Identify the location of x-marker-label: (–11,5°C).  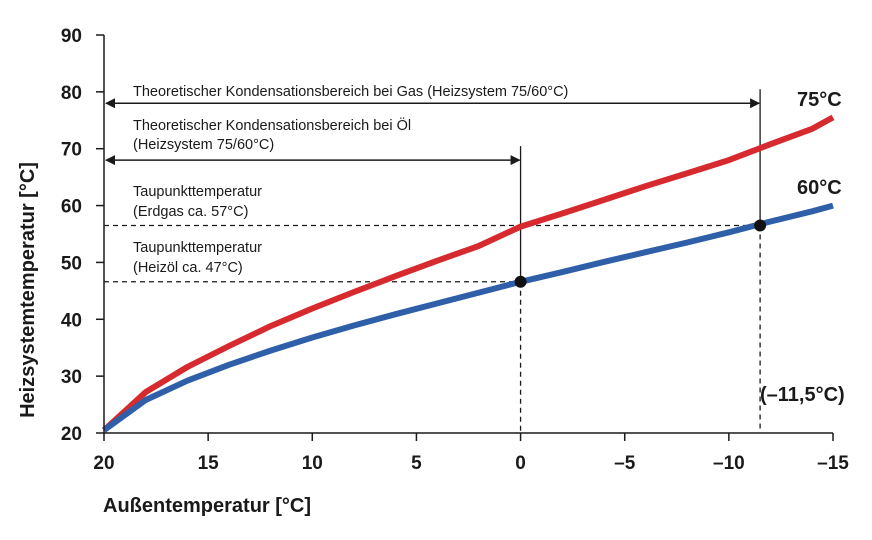
(802, 395).